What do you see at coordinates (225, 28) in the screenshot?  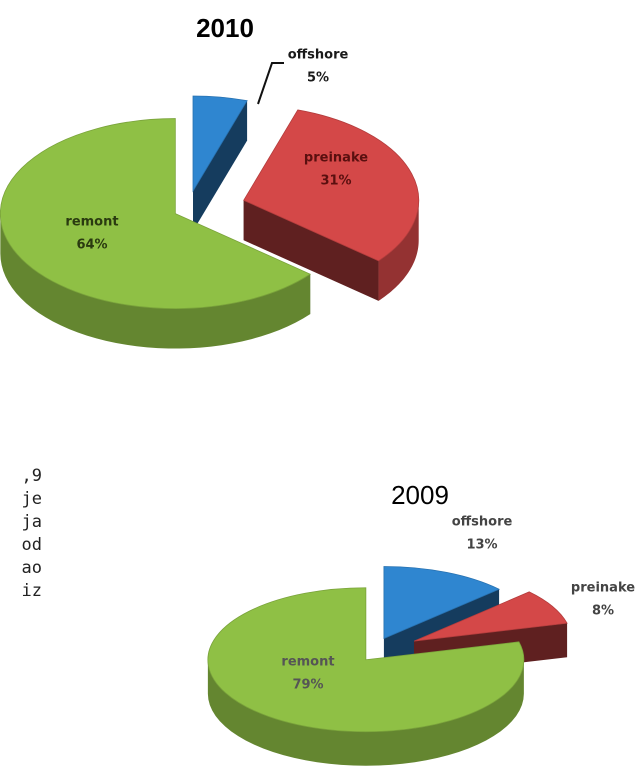 I see `chart-title: 2010` at bounding box center [225, 28].